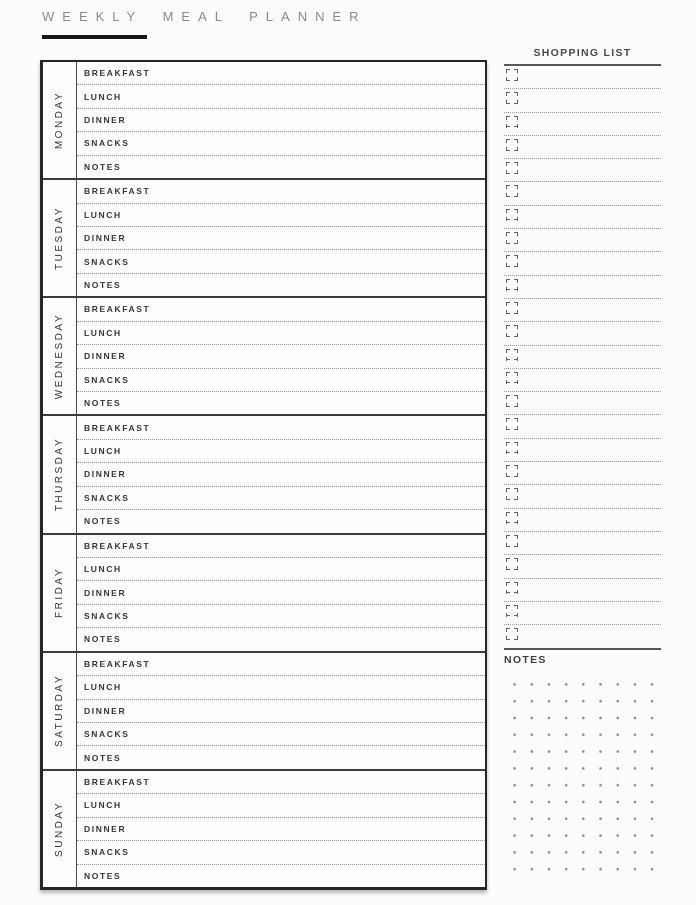  What do you see at coordinates (281, 617) in the screenshot?
I see `meal-row-friday-snacks: SNACKS` at bounding box center [281, 617].